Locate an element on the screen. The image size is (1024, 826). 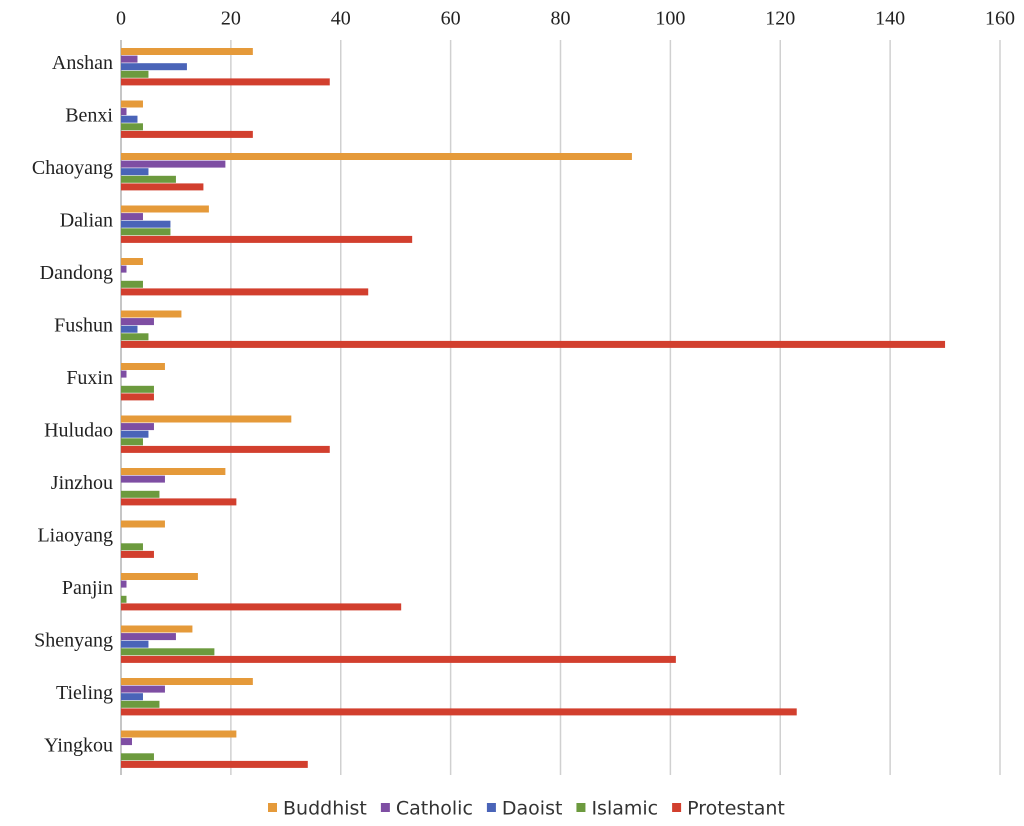
y-tick-label: Huludao is located at coordinates (78, 430).